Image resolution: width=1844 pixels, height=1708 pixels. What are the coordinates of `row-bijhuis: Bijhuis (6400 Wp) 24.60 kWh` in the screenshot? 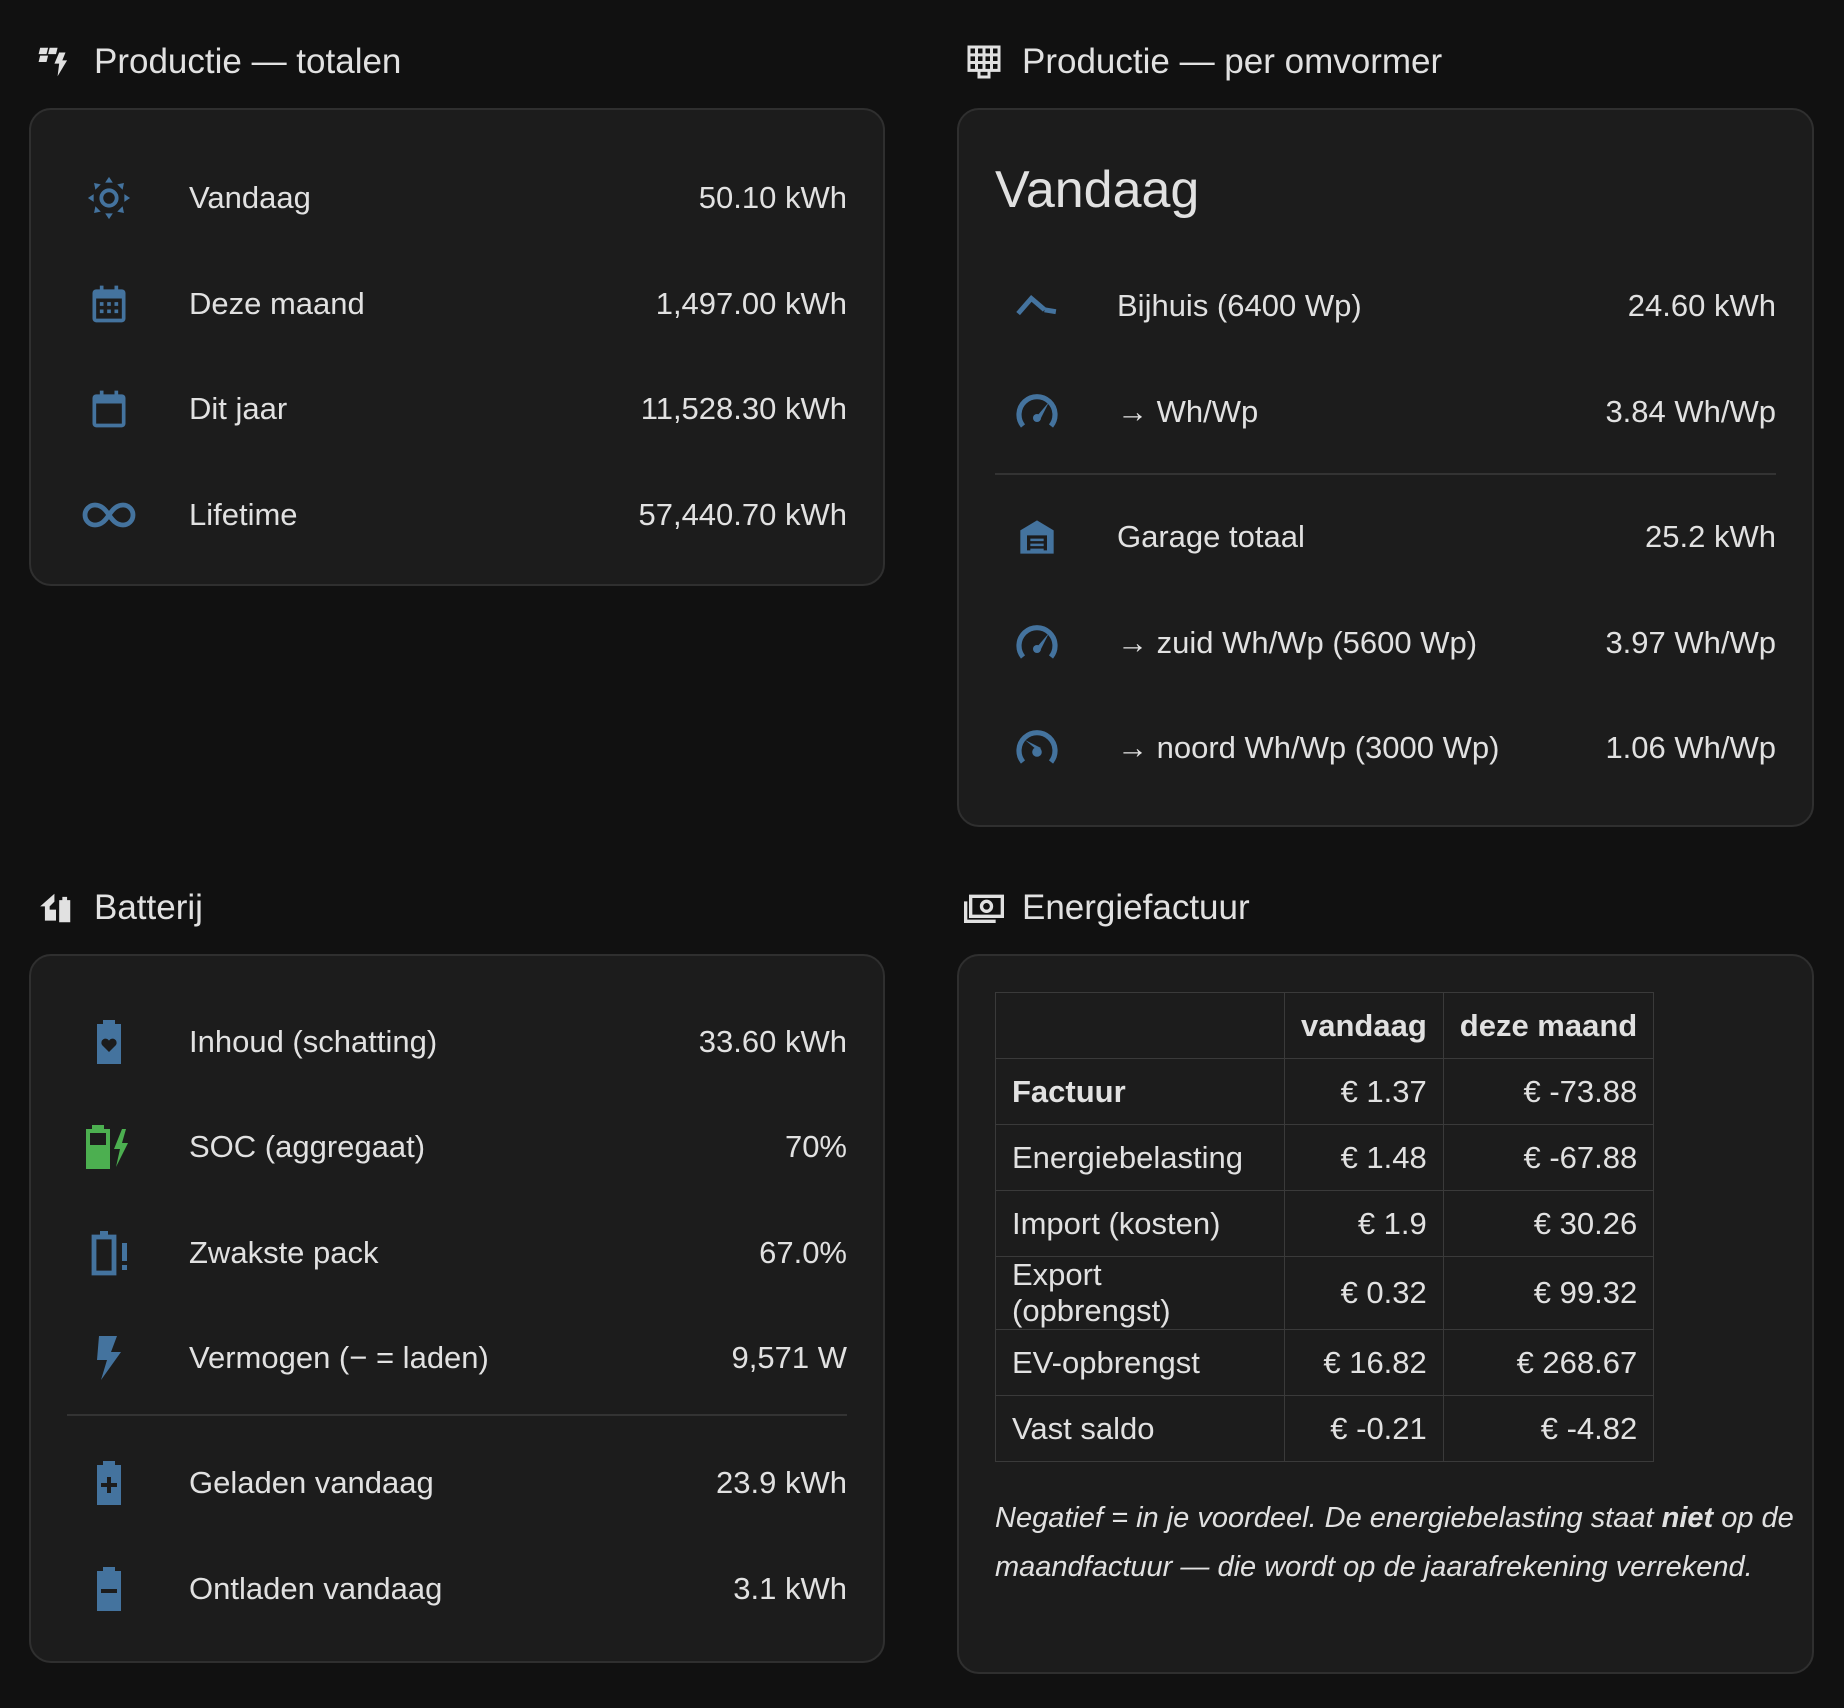 It's located at (1385, 306).